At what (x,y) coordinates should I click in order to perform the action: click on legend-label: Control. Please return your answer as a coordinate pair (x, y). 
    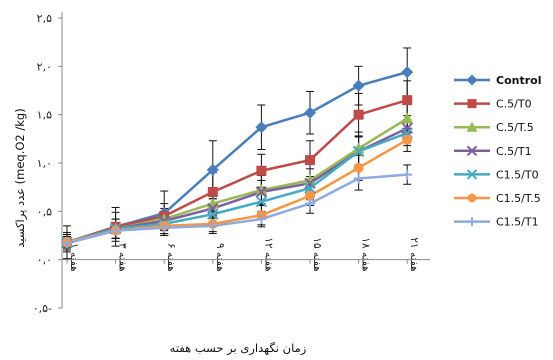
    Looking at the image, I should click on (518, 80).